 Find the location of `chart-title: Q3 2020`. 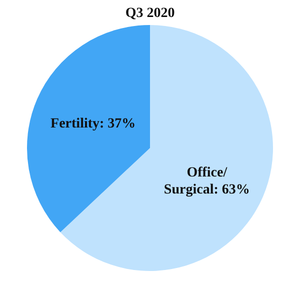

chart-title: Q3 2020 is located at coordinates (150, 13).